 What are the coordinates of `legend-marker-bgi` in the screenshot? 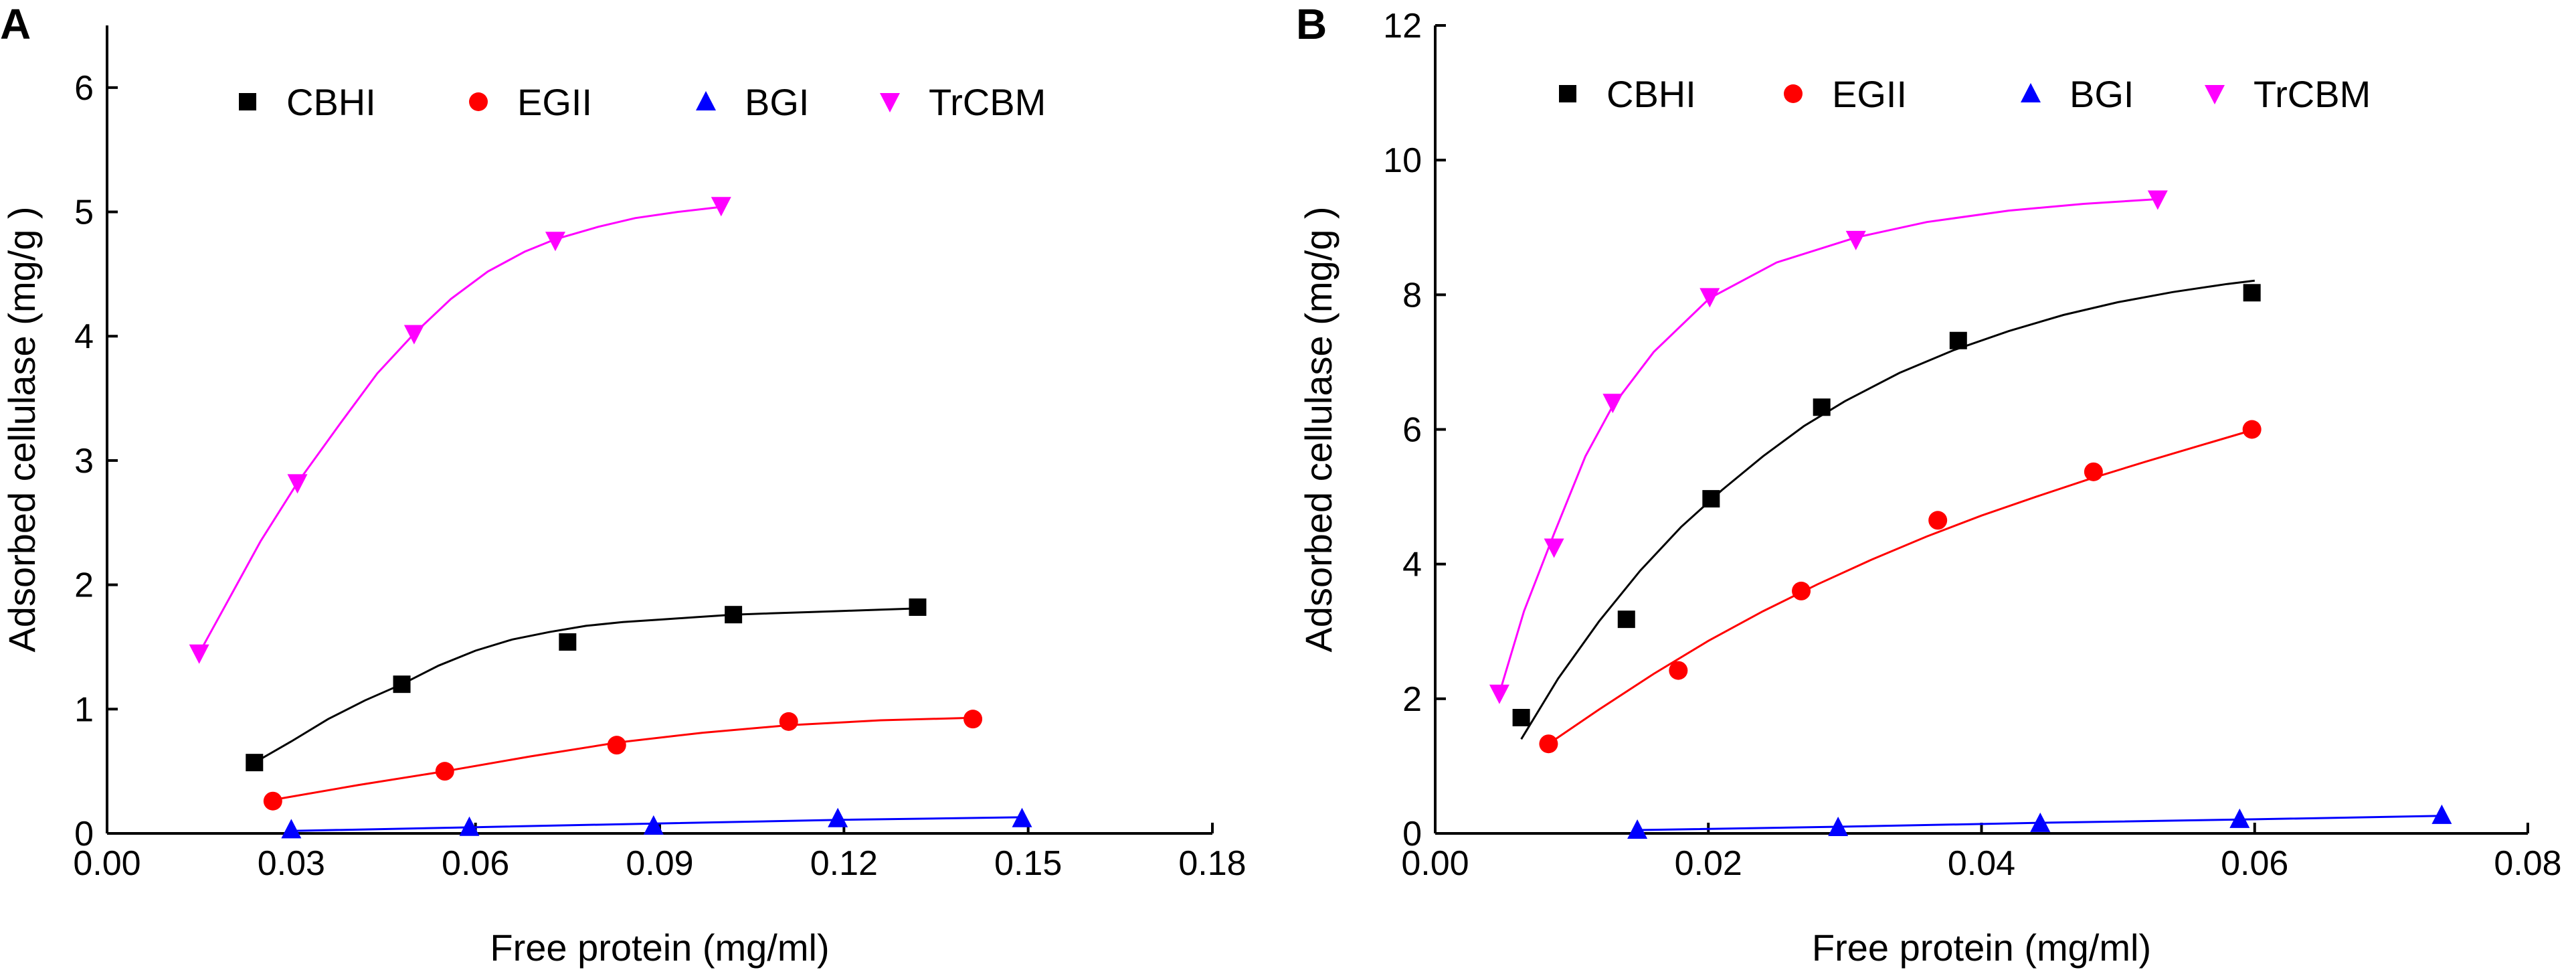 It's located at (706, 101).